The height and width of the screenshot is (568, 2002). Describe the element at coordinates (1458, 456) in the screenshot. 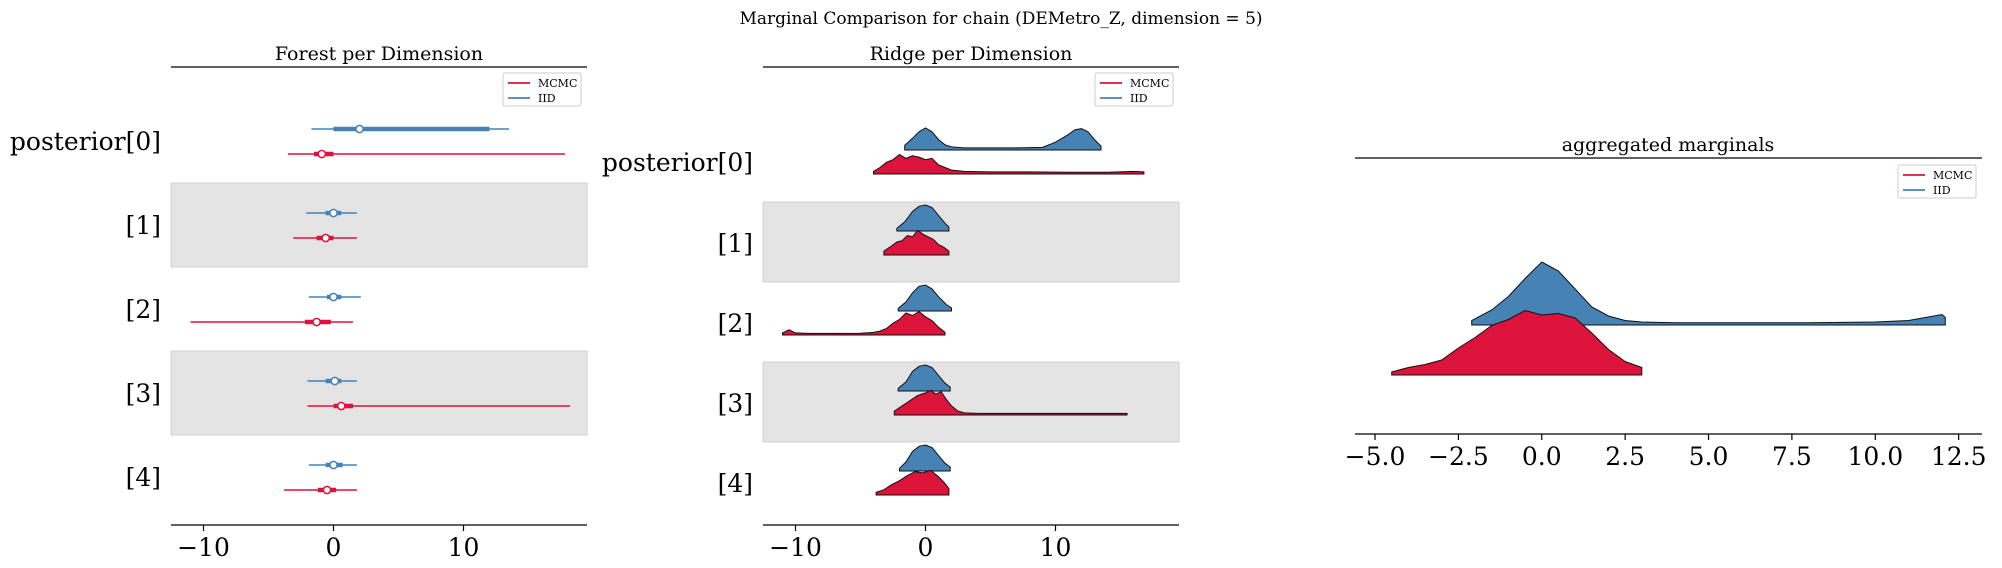

I see `x-tick-label: −2.5` at that location.